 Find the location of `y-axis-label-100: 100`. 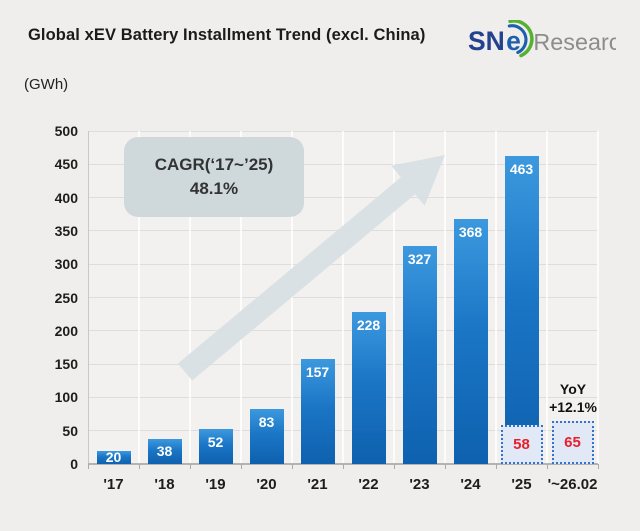

y-axis-label-100: 100 is located at coordinates (66, 397).